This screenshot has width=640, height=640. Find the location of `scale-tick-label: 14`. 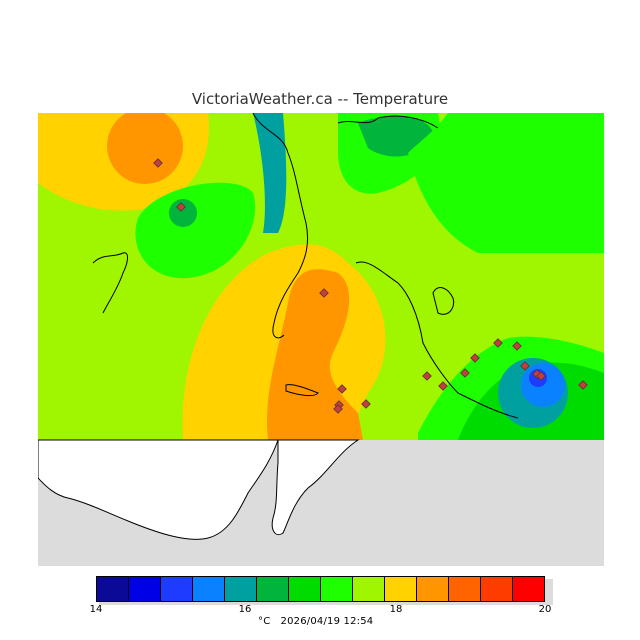

scale-tick-label: 14 is located at coordinates (96, 609).